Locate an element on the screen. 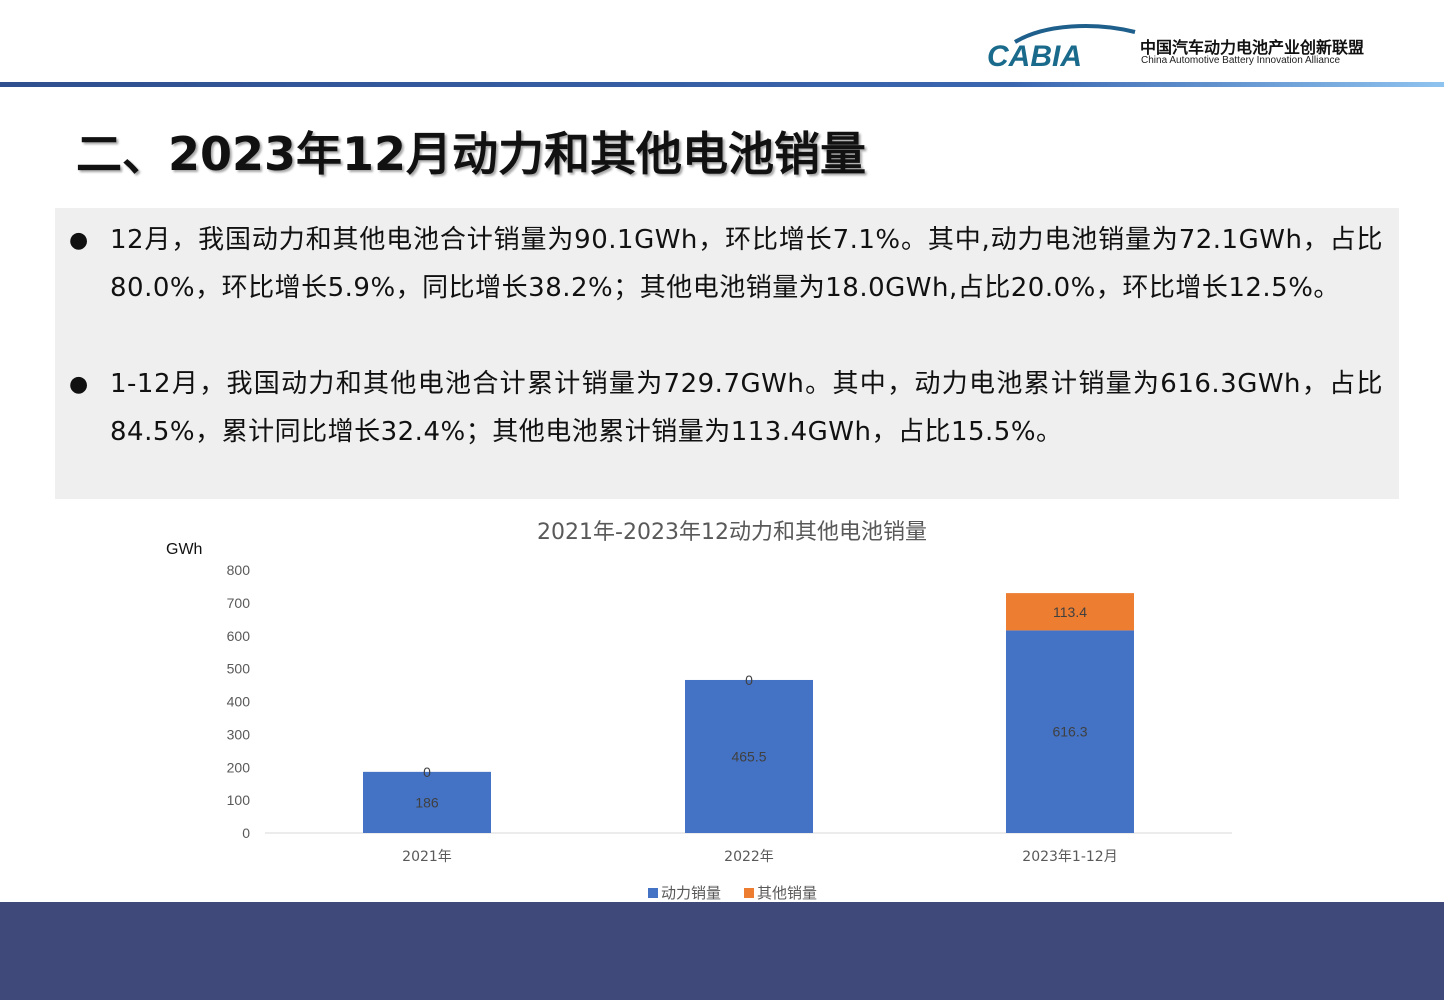  data-label: 113.4 is located at coordinates (1070, 612).